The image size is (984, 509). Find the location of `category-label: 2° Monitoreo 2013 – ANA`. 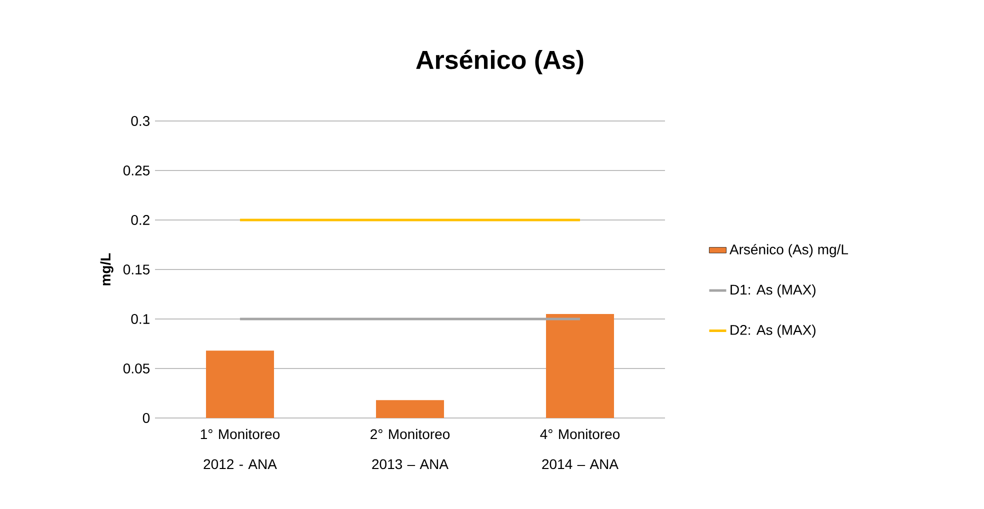

category-label: 2° Monitoreo 2013 – ANA is located at coordinates (410, 449).